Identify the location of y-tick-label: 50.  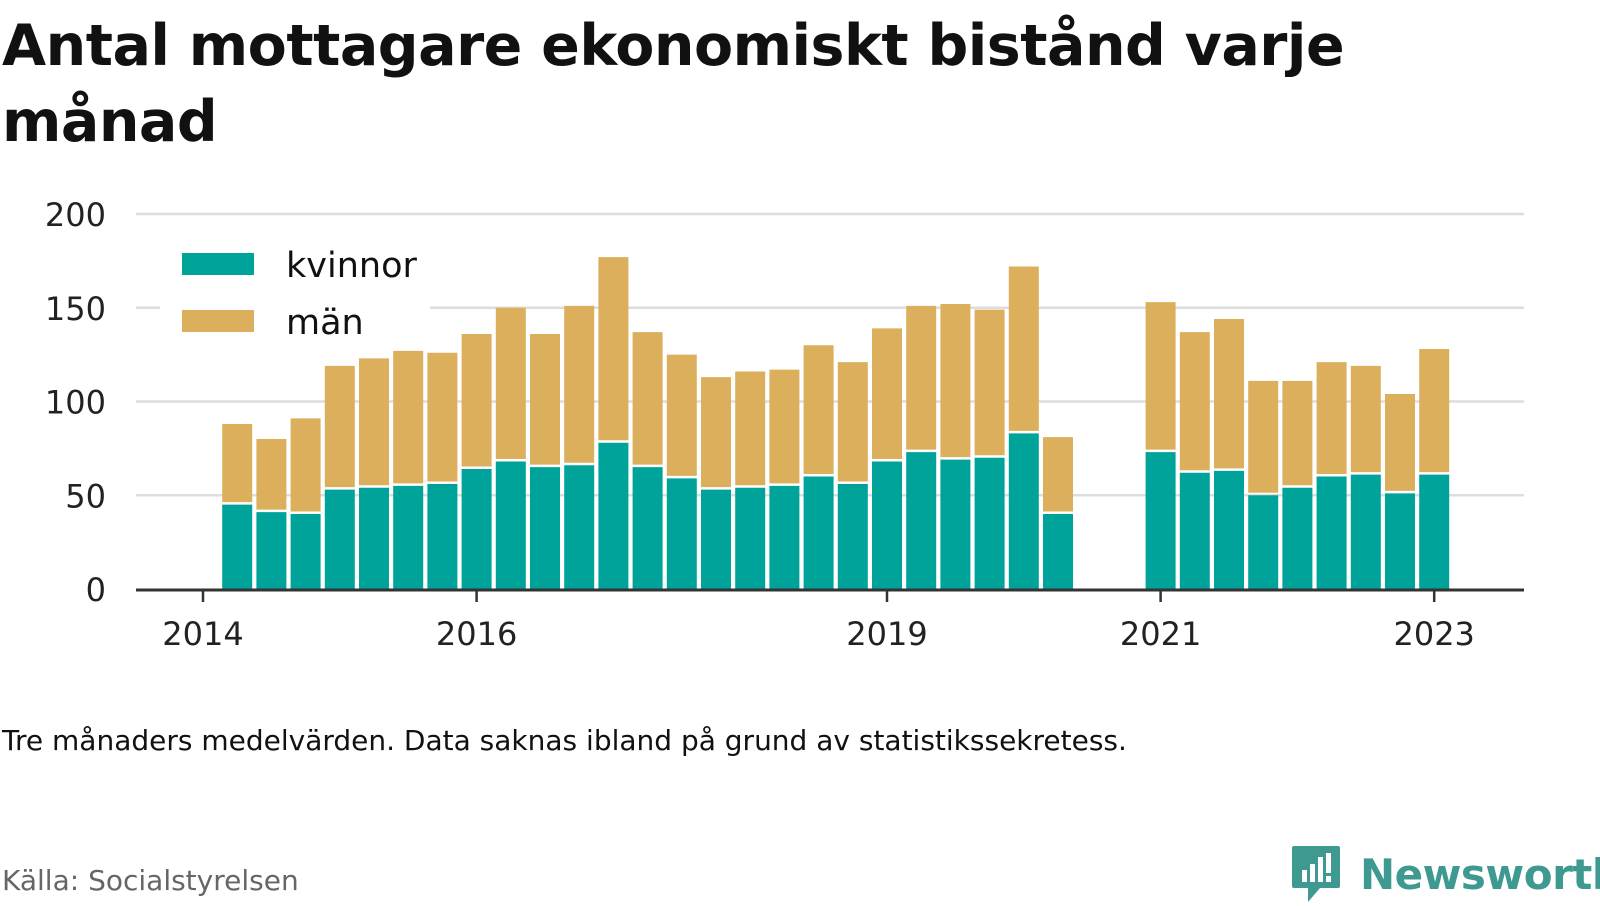
(85, 496).